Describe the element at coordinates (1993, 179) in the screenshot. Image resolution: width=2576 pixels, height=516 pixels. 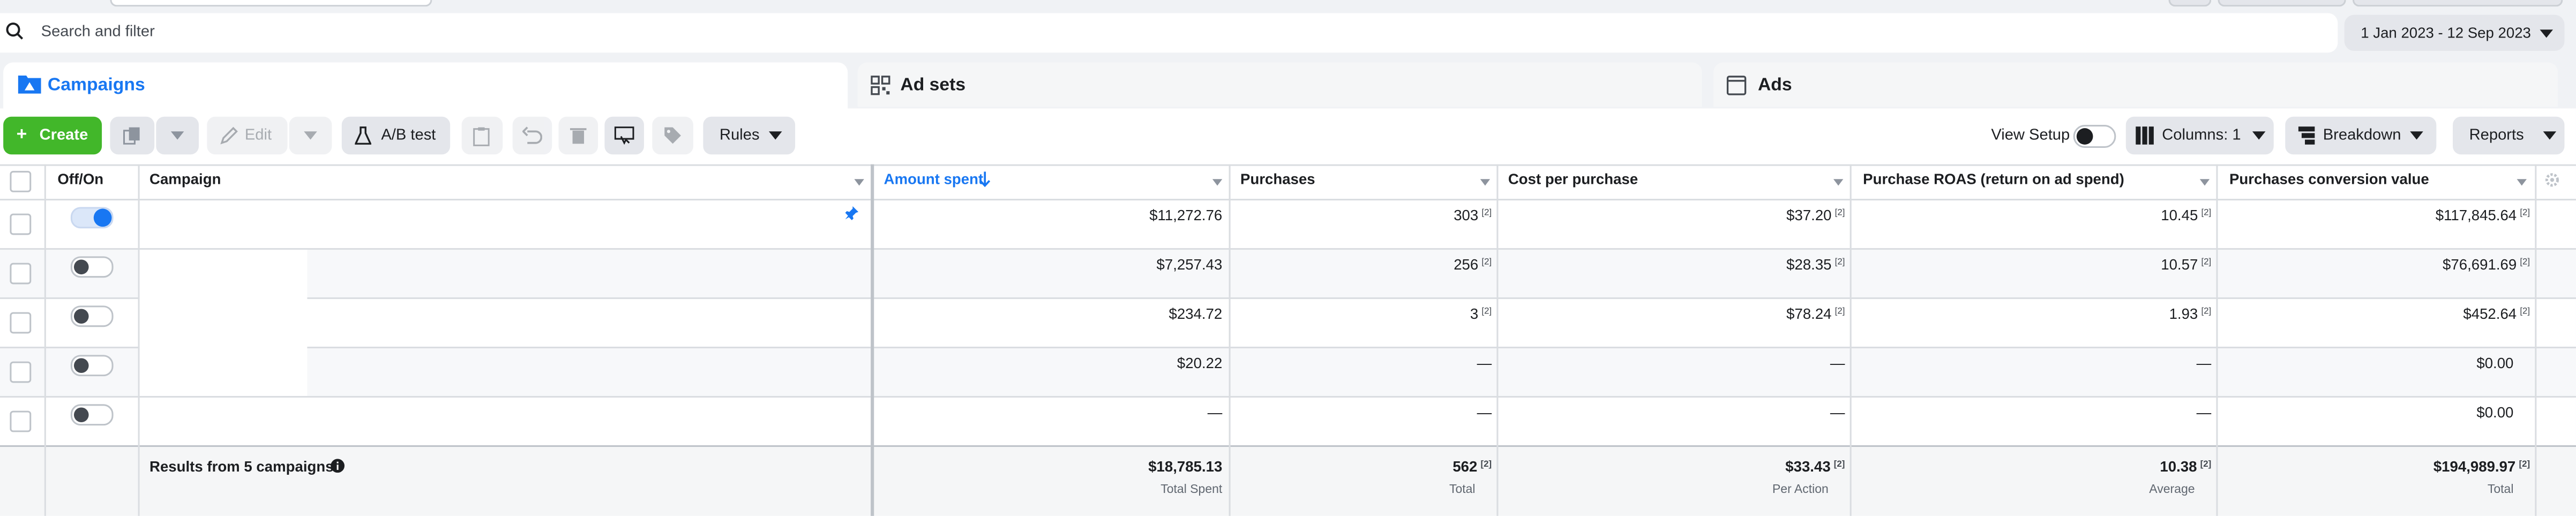
I see `header-roas: Purchase ROAS (return on ad spend)` at that location.